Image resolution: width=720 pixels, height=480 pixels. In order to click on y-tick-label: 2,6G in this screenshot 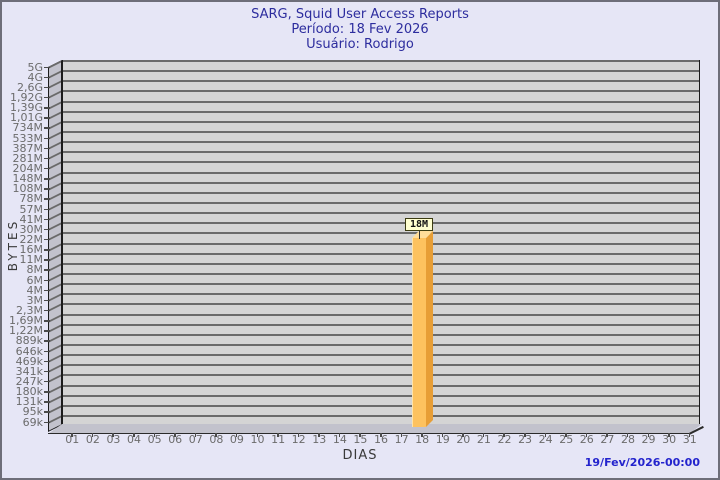, I will do `click(29, 87)`.